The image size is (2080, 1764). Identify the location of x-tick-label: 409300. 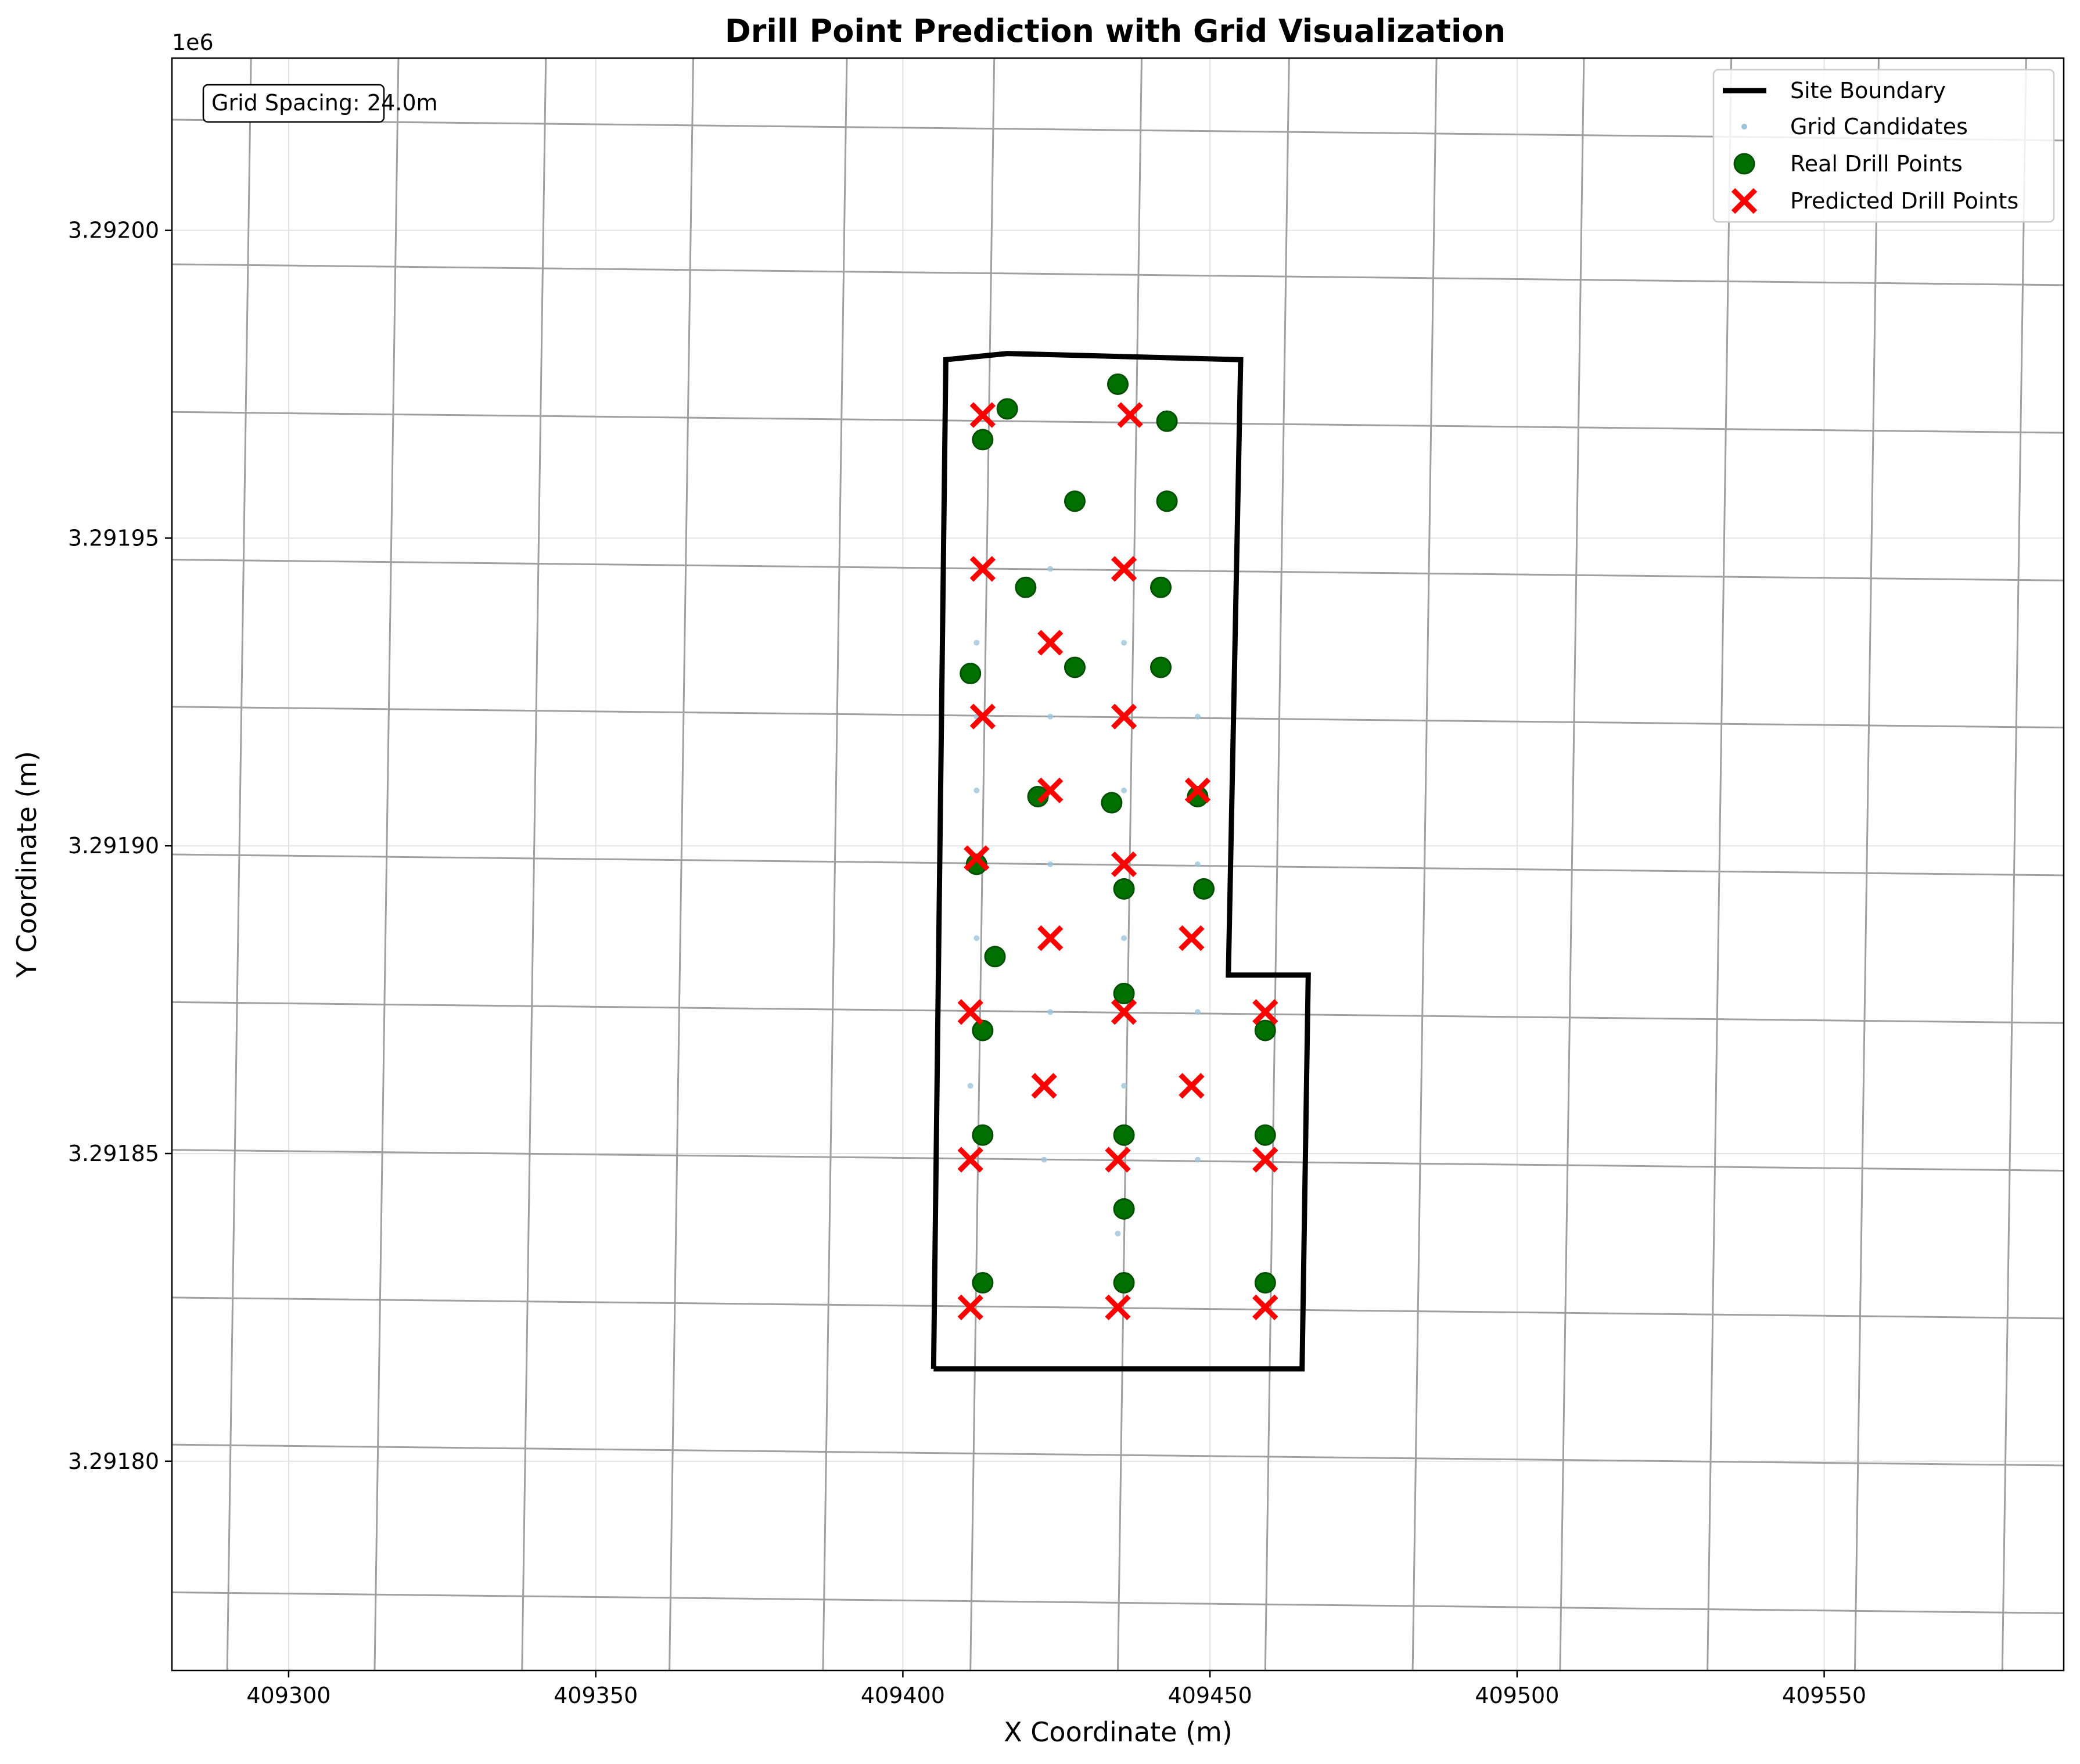
(288, 1695).